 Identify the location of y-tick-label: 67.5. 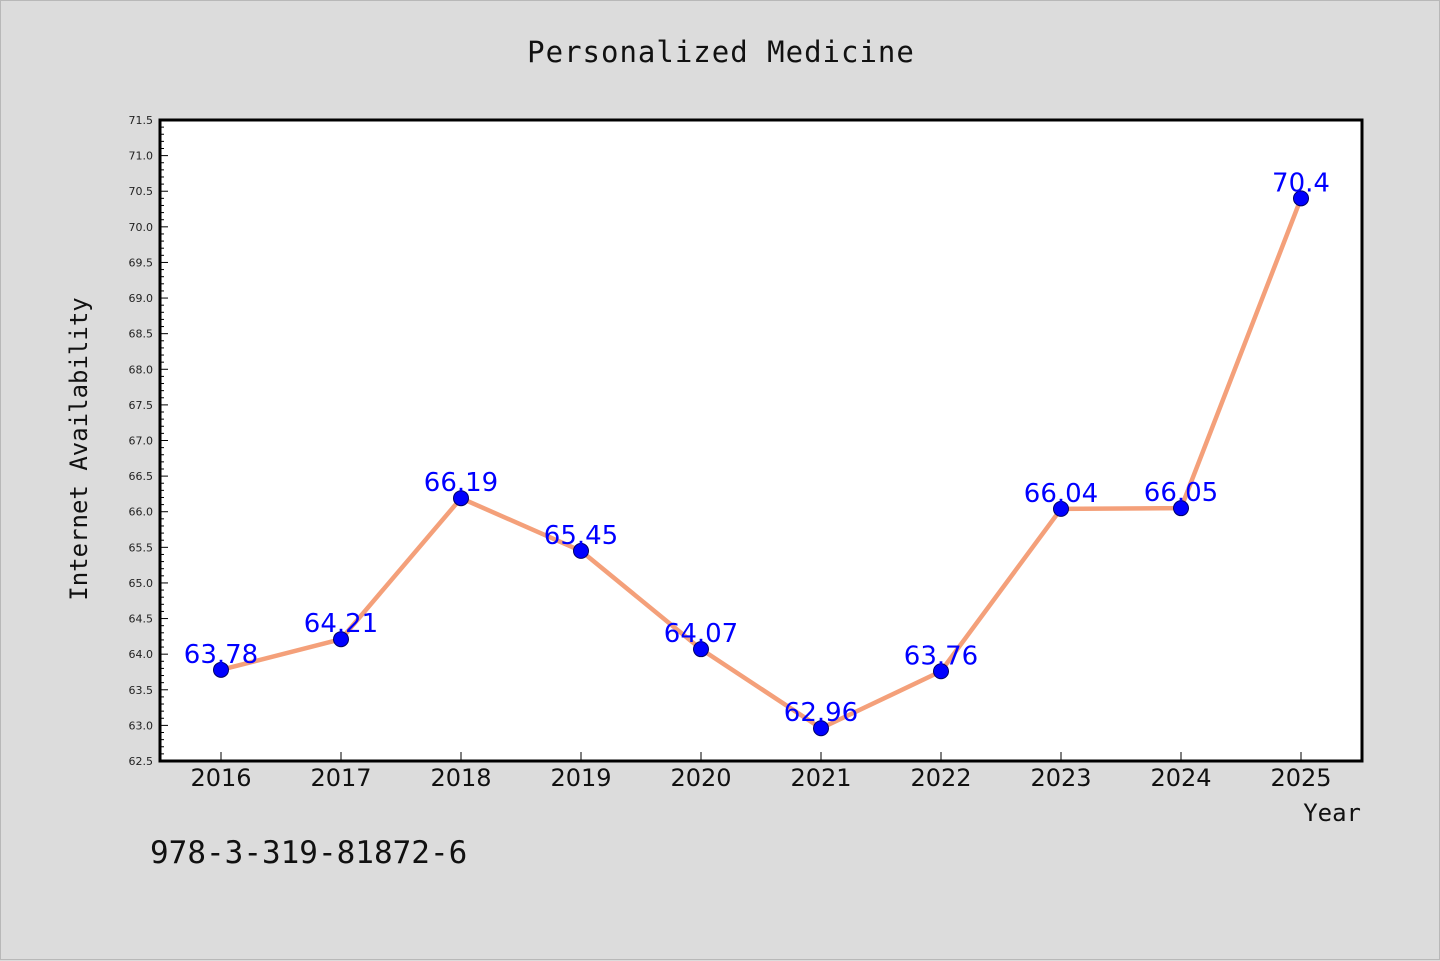
(141, 405).